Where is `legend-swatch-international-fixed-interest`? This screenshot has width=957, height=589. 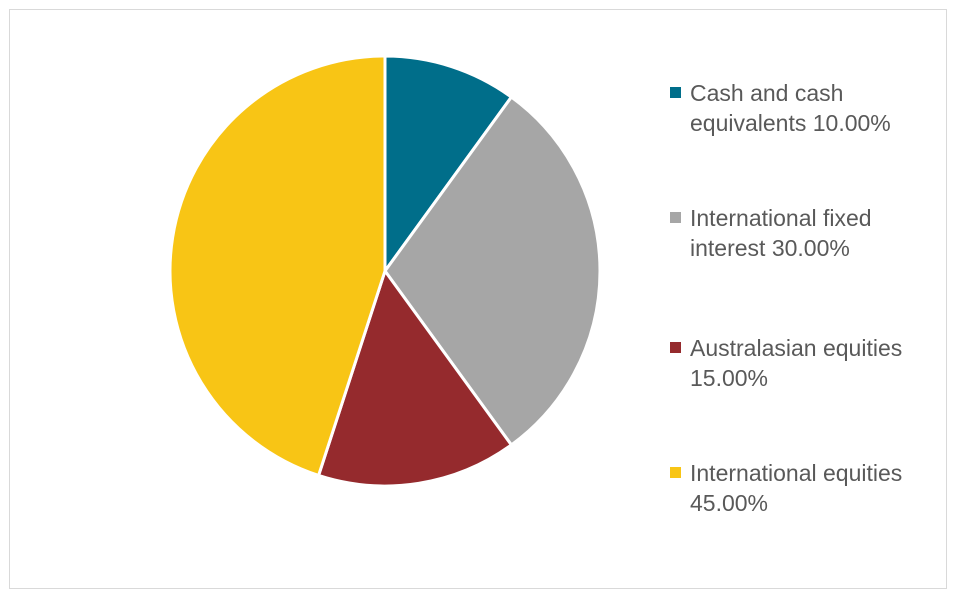
legend-swatch-international-fixed-interest is located at coordinates (675, 217).